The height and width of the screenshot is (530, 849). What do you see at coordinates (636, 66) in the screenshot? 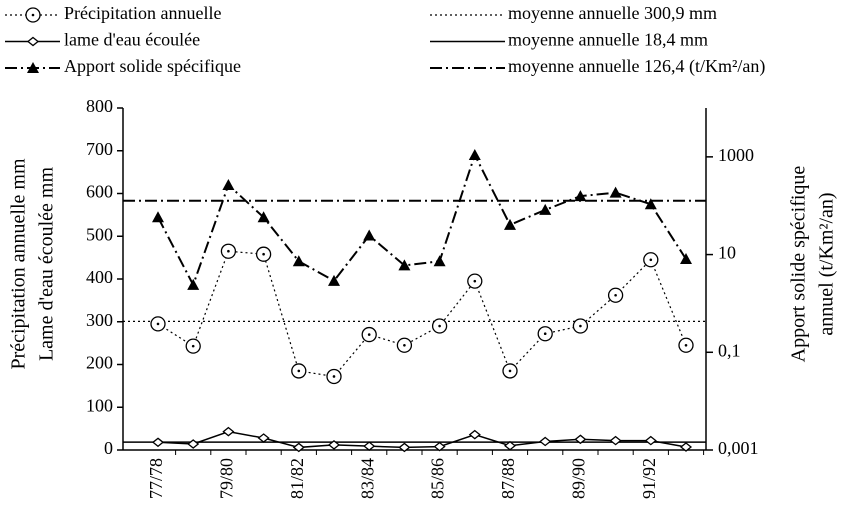
I see `legend-label: moyenne annuelle 126,4 (t/Km²/an)` at bounding box center [636, 66].